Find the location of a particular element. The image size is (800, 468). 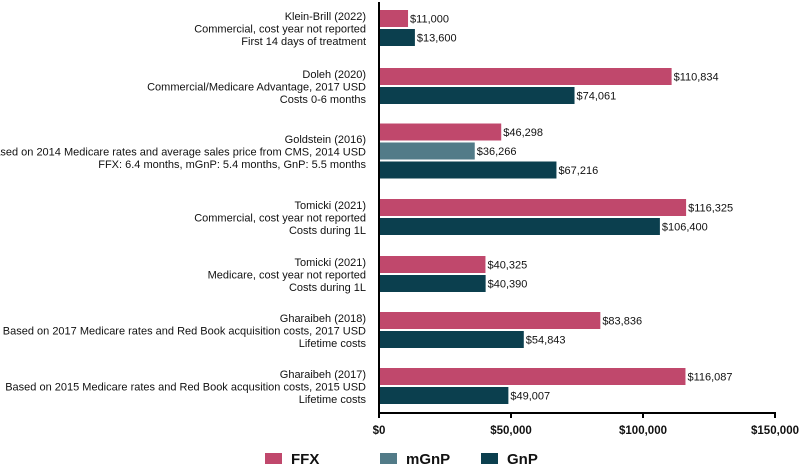

legend-label-gnp: GnP is located at coordinates (522, 459).